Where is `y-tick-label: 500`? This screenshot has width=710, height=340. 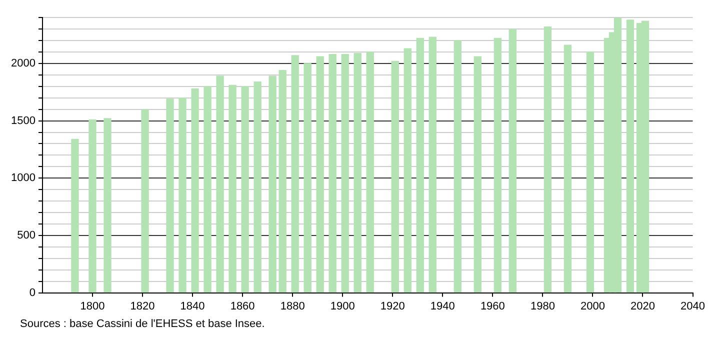
y-tick-label: 500 is located at coordinates (26, 236).